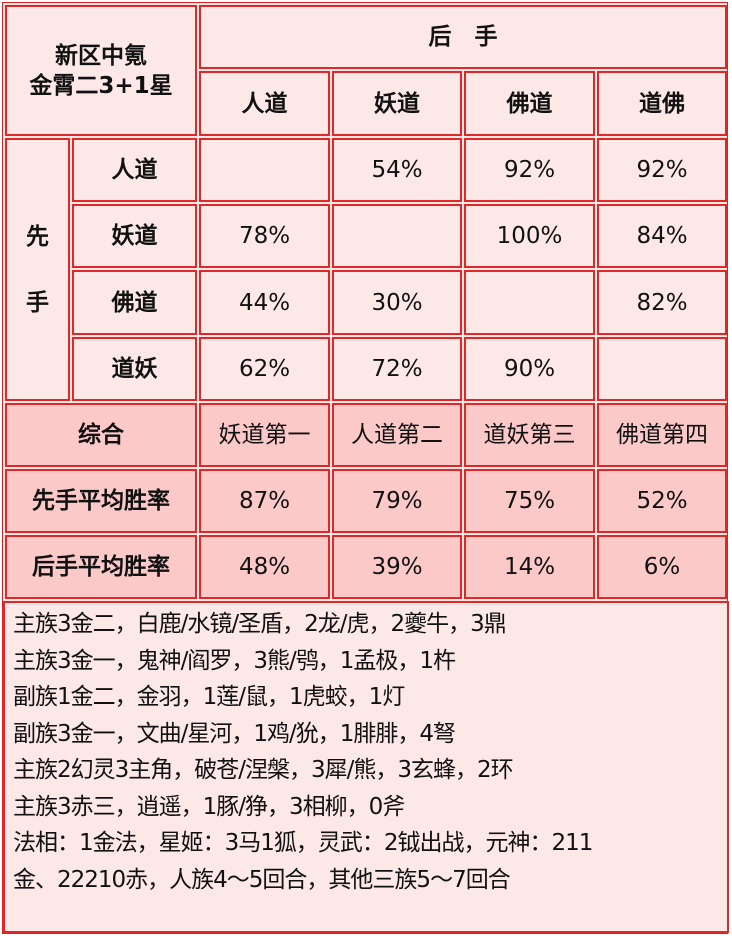 The height and width of the screenshot is (936, 732). I want to click on summary-row-cell-text: 人道第二, so click(397, 435).